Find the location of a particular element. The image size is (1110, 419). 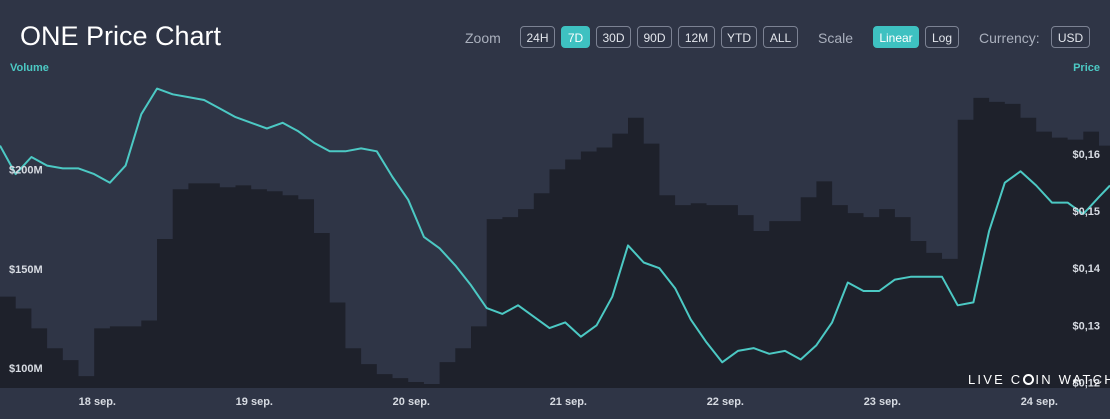

zoom-ytd-button: YTD is located at coordinates (739, 37).